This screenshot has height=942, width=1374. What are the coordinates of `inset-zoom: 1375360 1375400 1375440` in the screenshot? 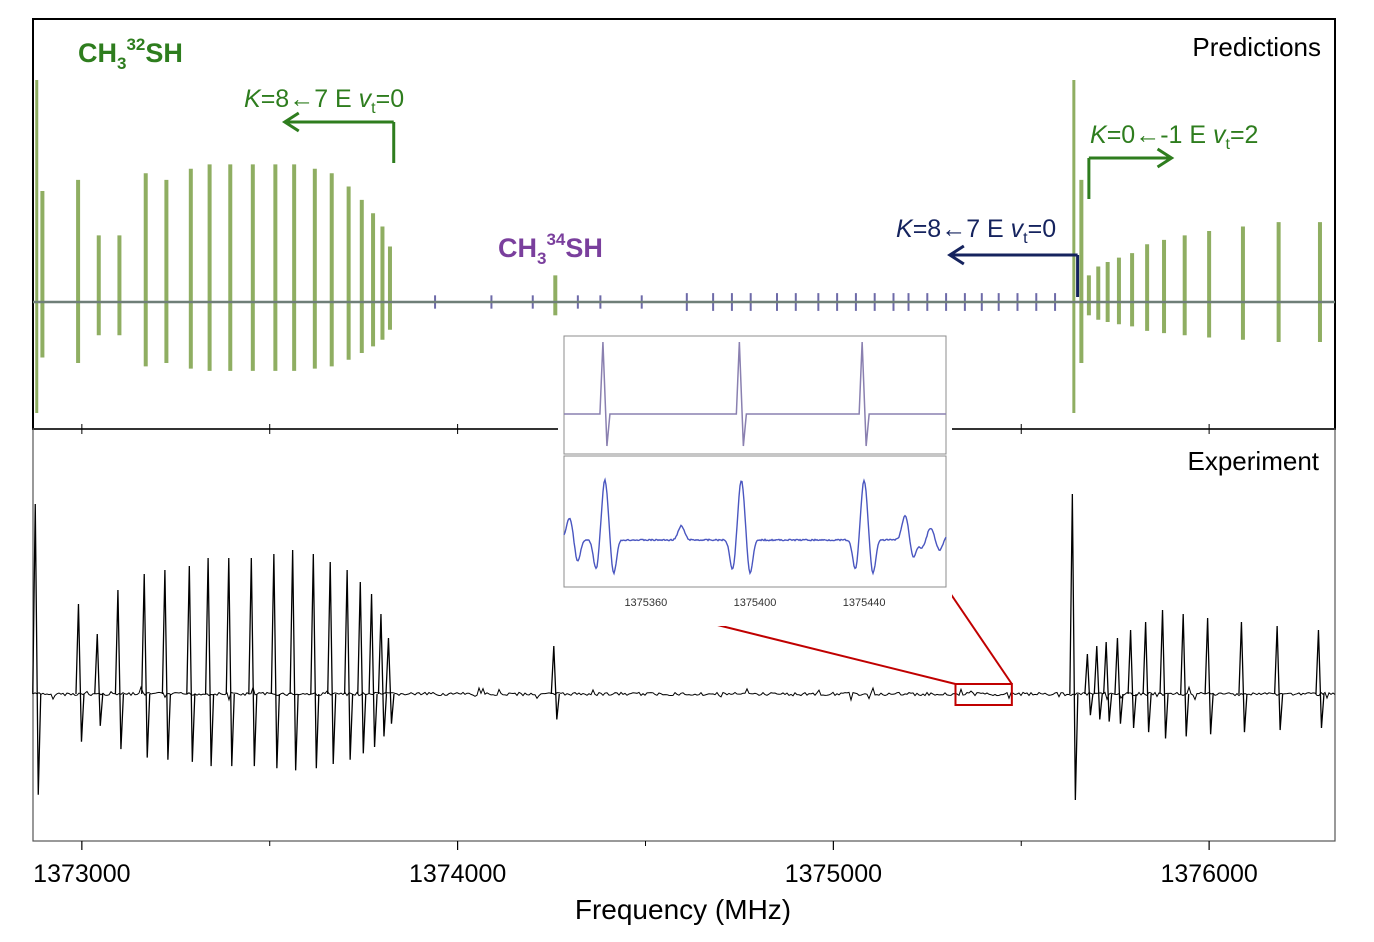 It's located at (785, 519).